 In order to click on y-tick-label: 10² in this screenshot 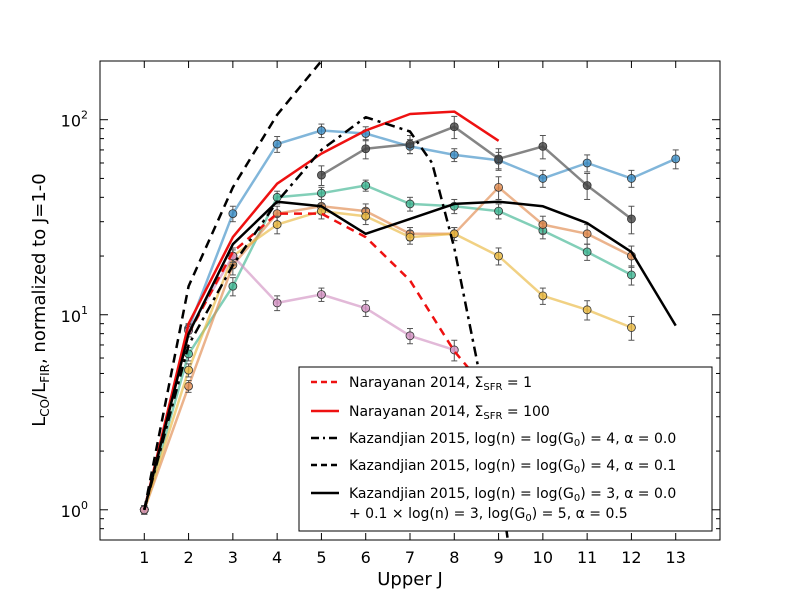, I will do `click(74, 120)`.